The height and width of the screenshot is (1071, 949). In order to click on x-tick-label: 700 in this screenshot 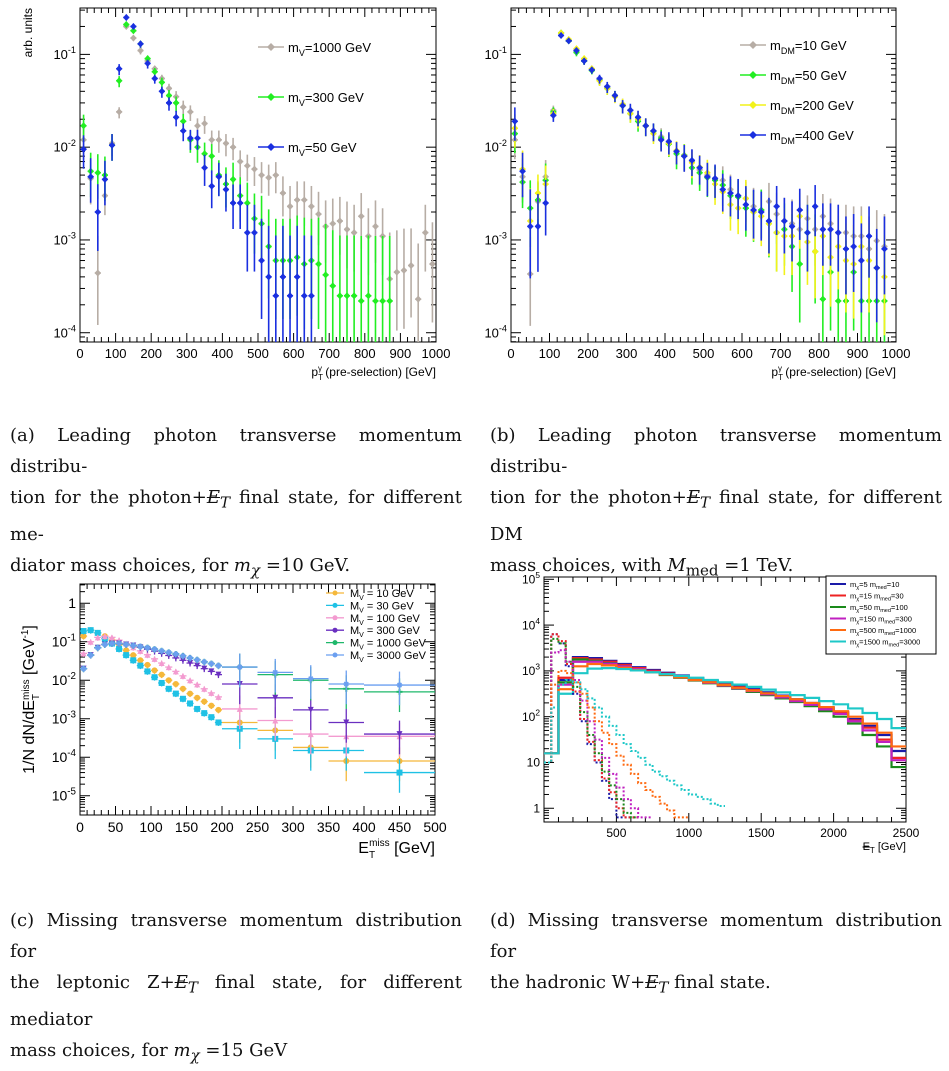, I will do `click(329, 353)`.